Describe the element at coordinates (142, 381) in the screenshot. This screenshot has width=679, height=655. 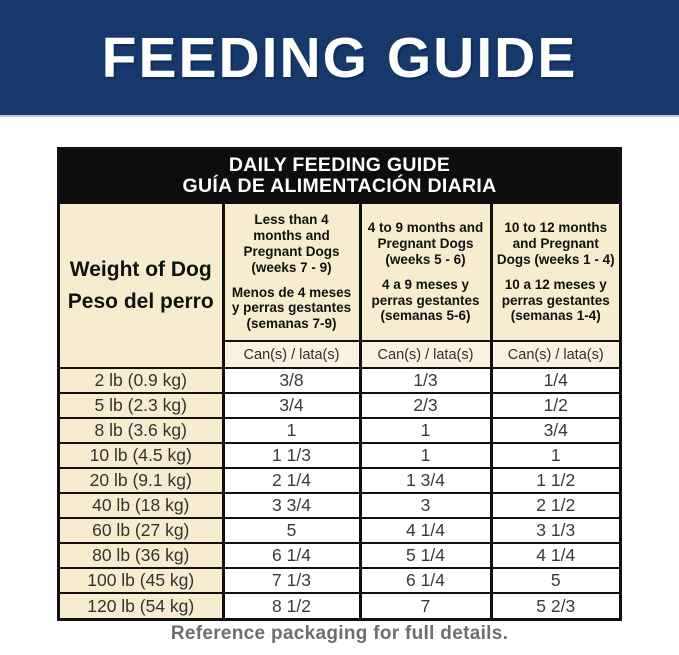
I see `weight-cell: 2 lb (0.9 kg)` at that location.